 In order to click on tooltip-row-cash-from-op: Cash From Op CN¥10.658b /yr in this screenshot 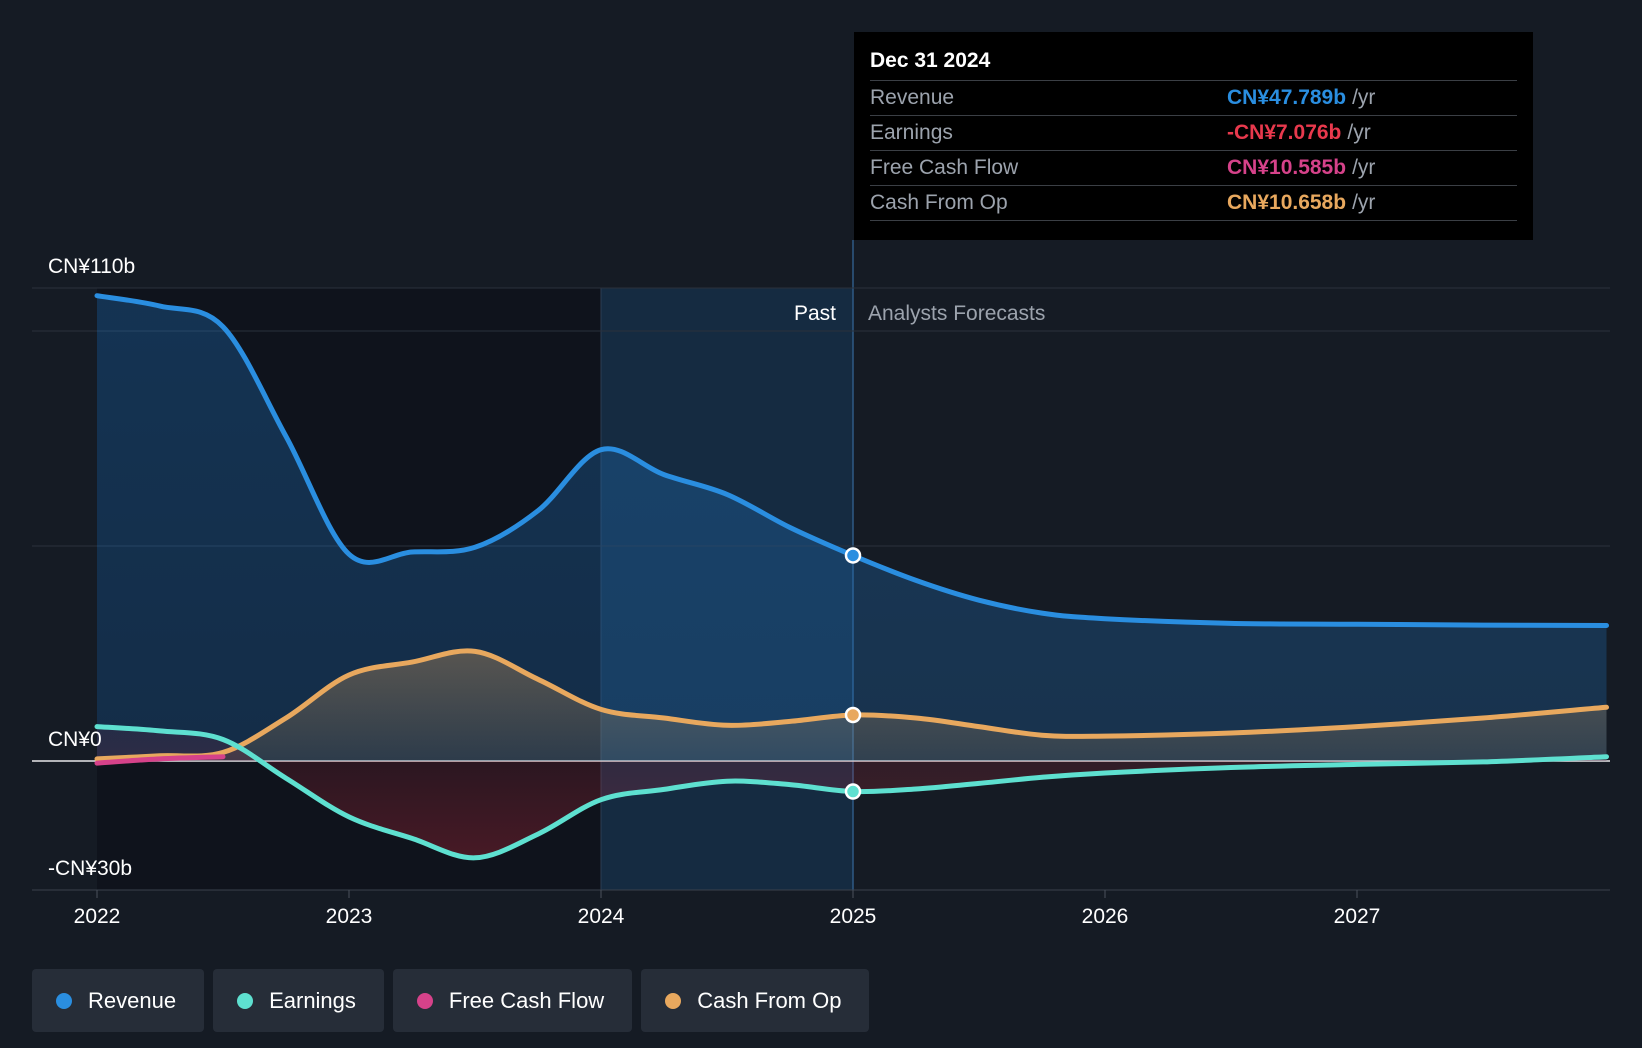, I will do `click(1193, 203)`.